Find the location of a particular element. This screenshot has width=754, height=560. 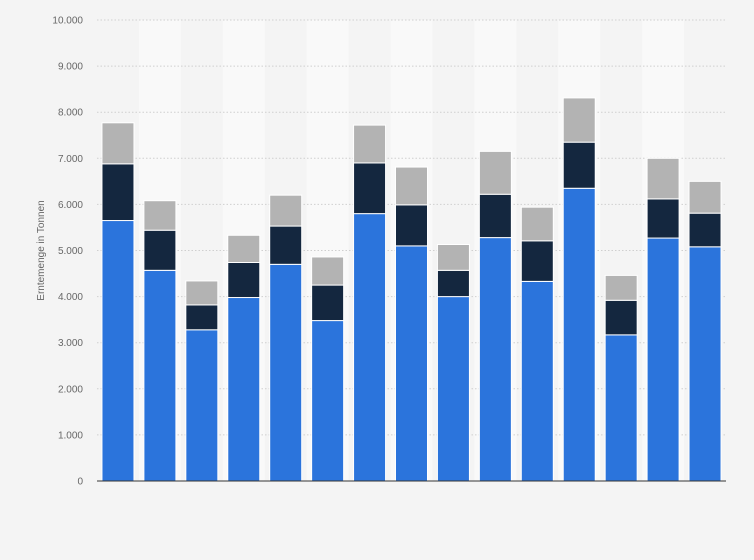

y-tick-label: 5.000 is located at coordinates (70, 251).